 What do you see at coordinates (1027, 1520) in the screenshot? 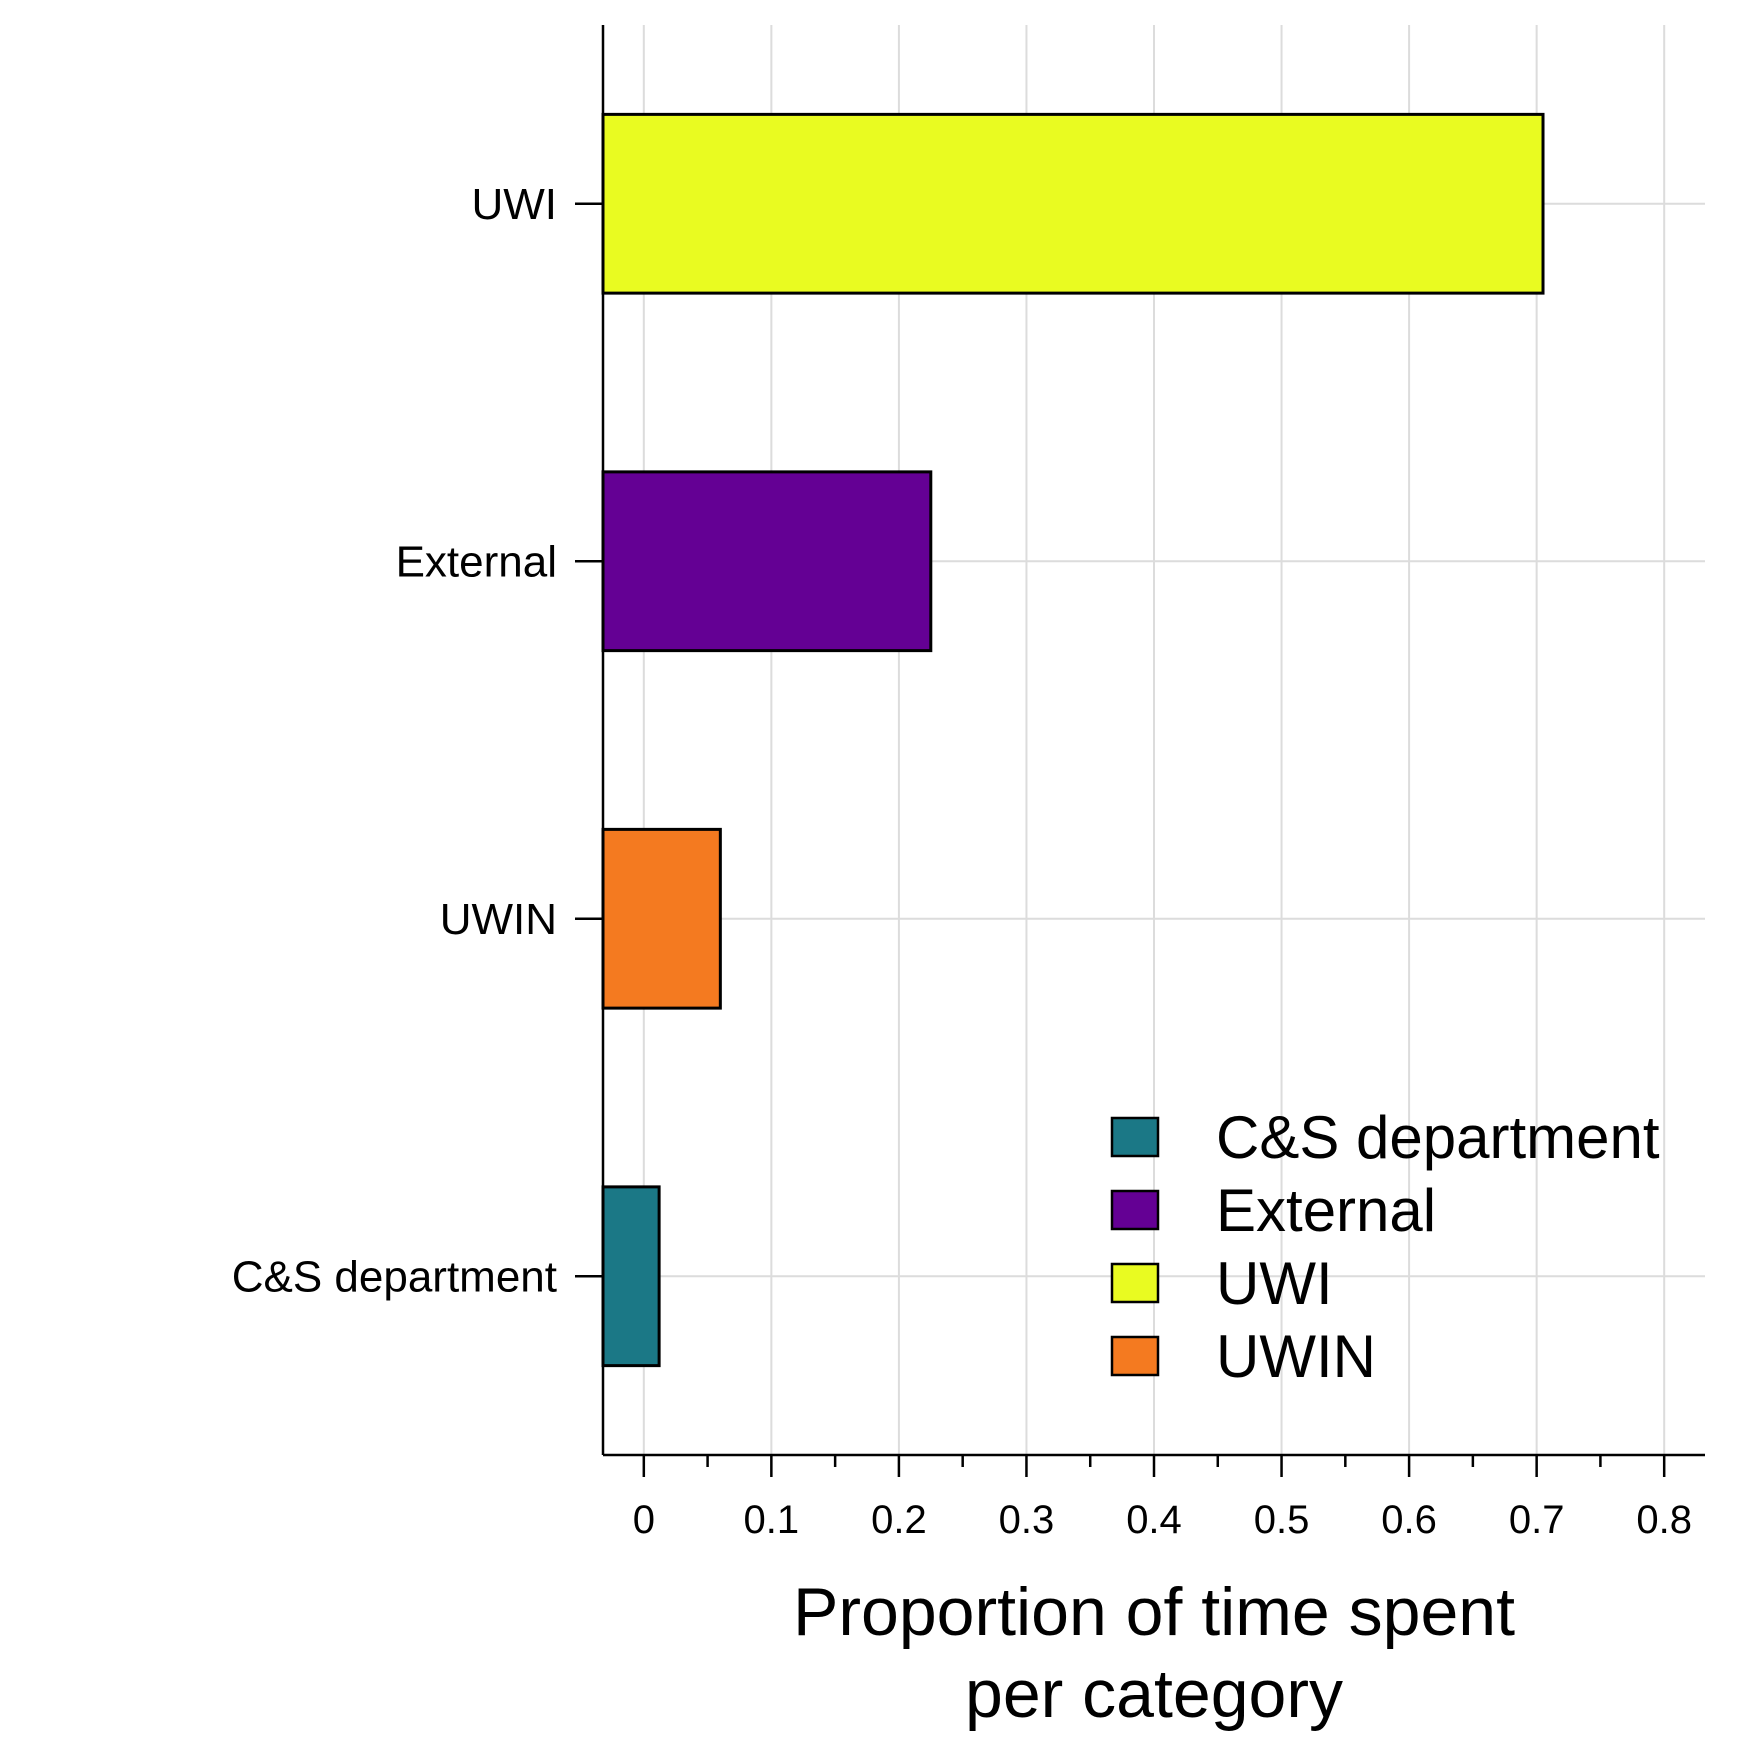
I see `x-tick-label: 0.3` at bounding box center [1027, 1520].